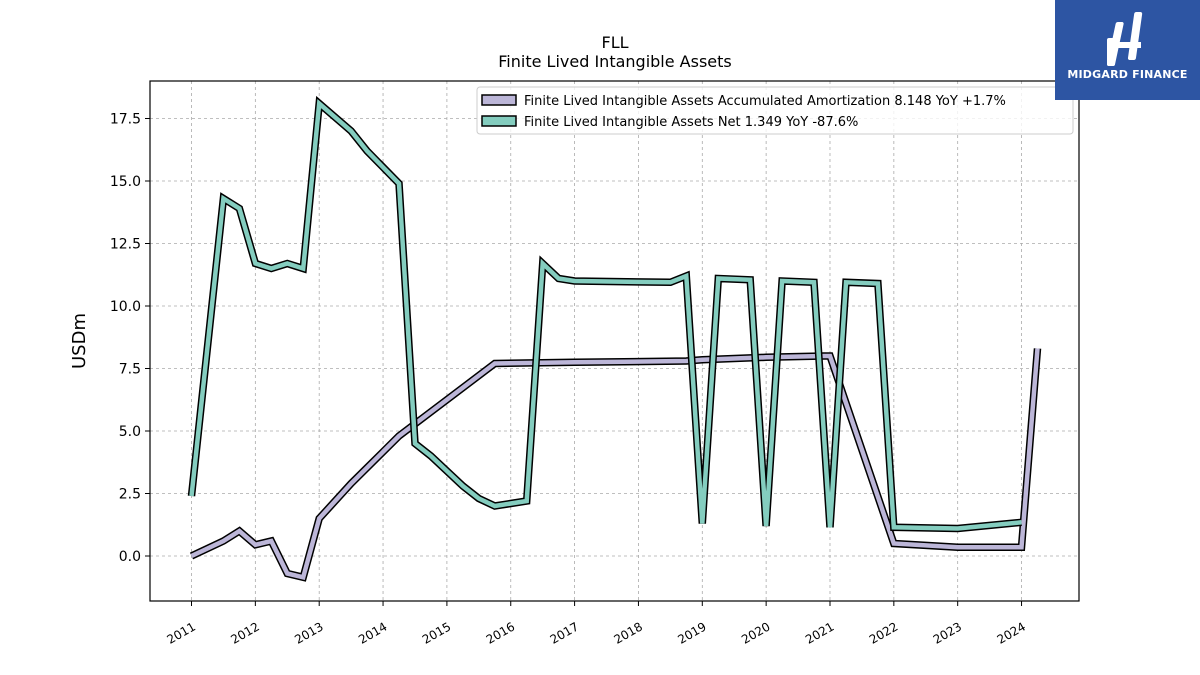 This screenshot has height=675, width=1200. I want to click on x-tick-label: 2019, so click(691, 632).